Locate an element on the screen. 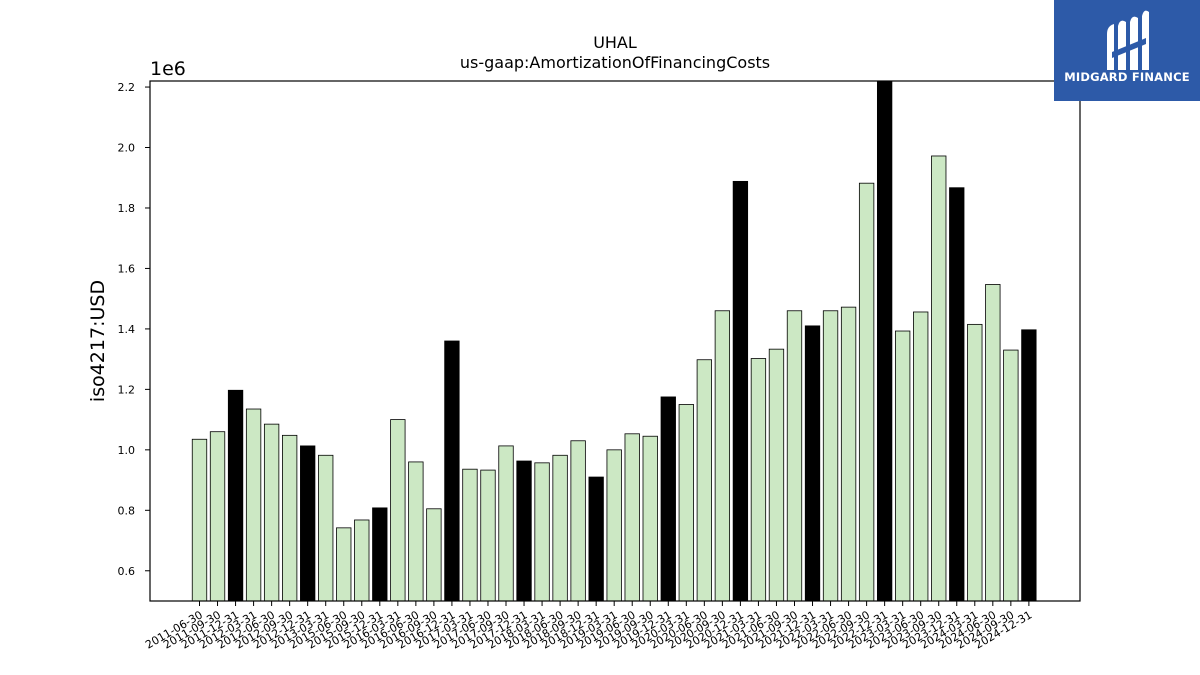  y-axis-label: iso4217:USD is located at coordinates (98, 341).